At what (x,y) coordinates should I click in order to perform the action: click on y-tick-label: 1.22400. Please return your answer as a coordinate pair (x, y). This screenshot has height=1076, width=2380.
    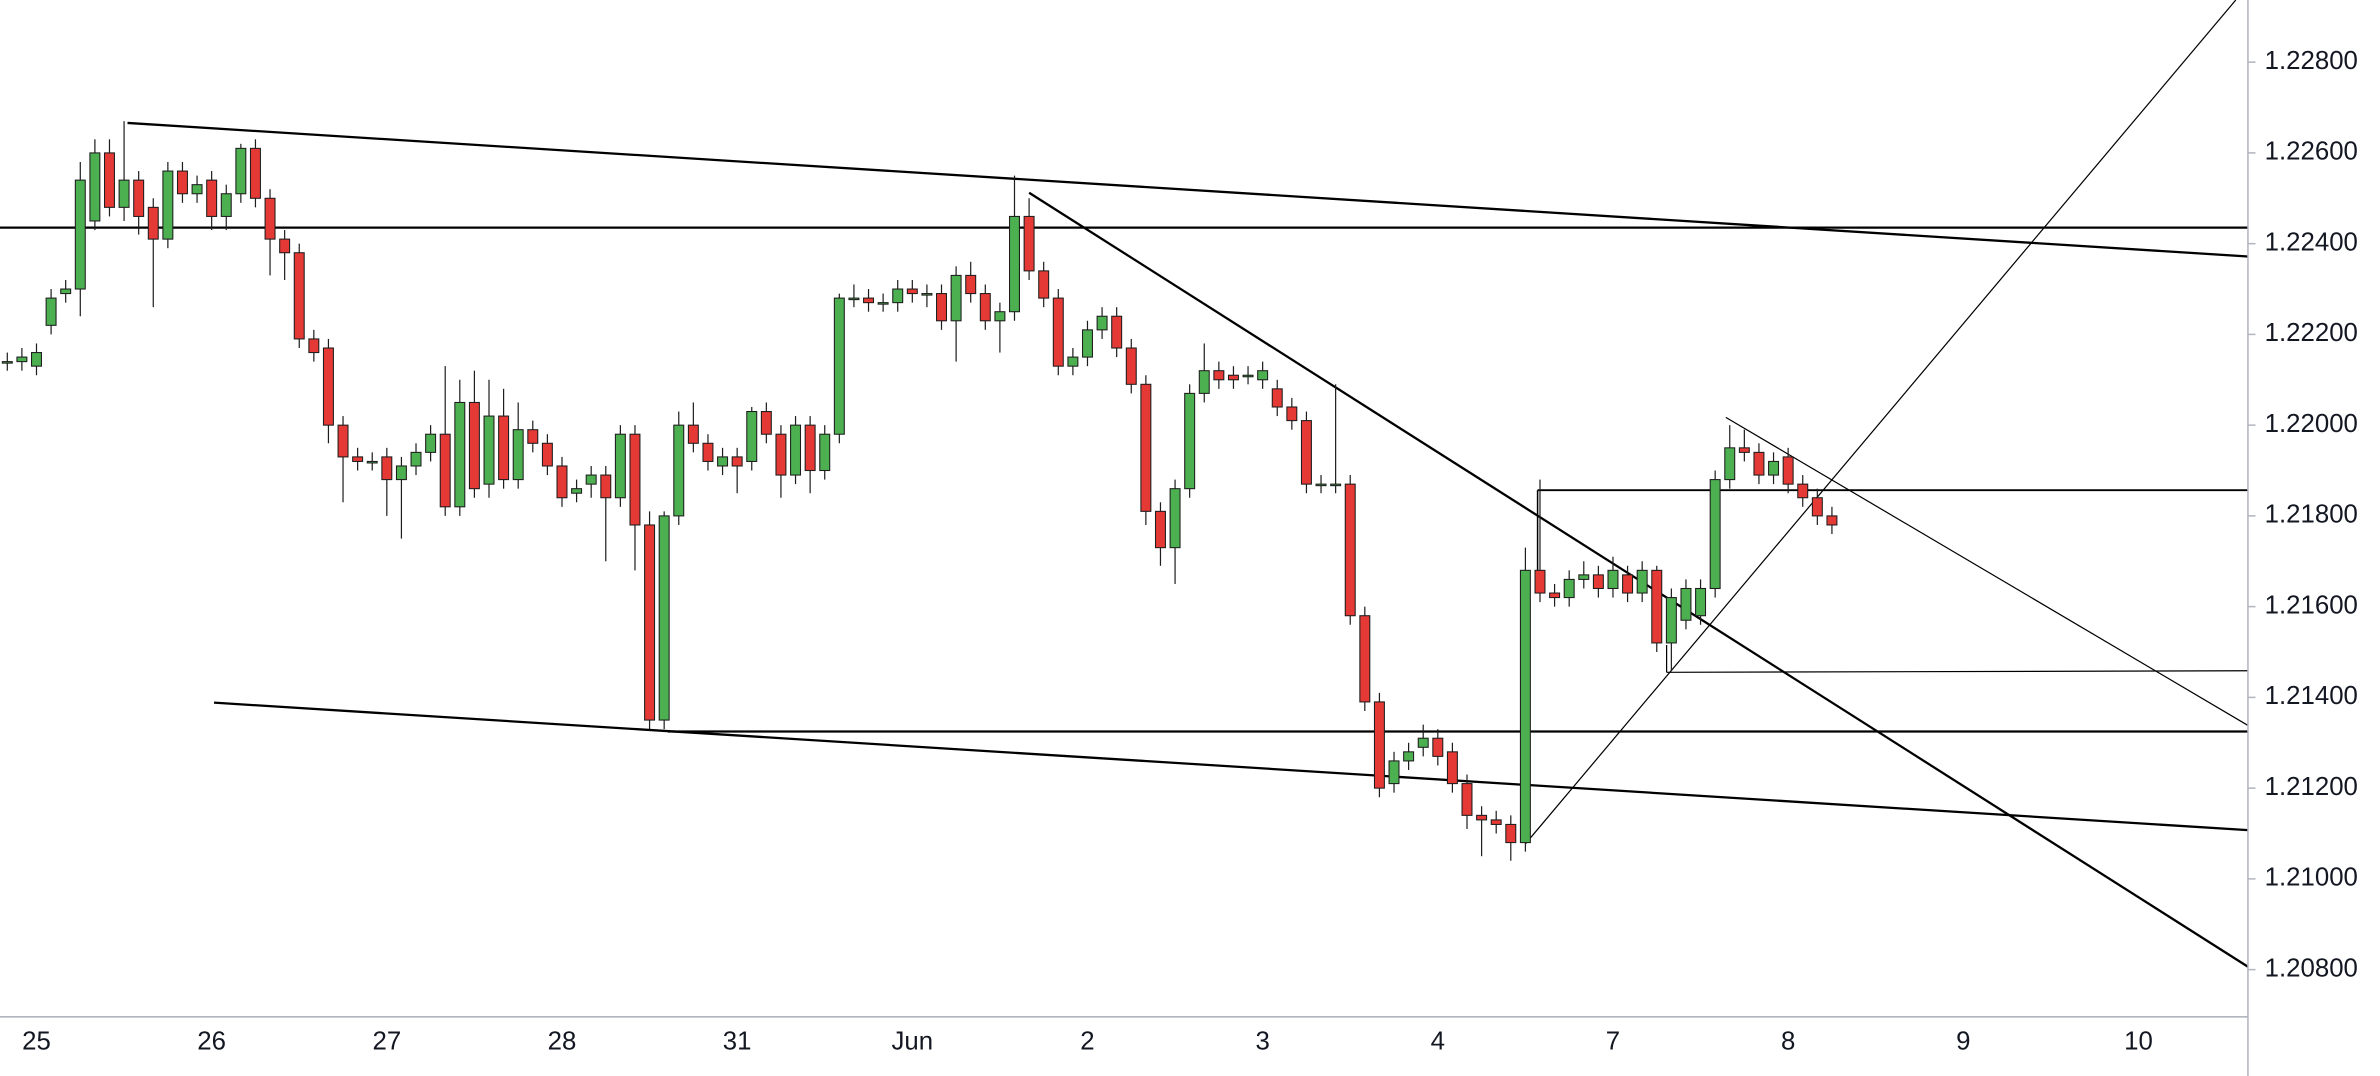
    Looking at the image, I should click on (2311, 242).